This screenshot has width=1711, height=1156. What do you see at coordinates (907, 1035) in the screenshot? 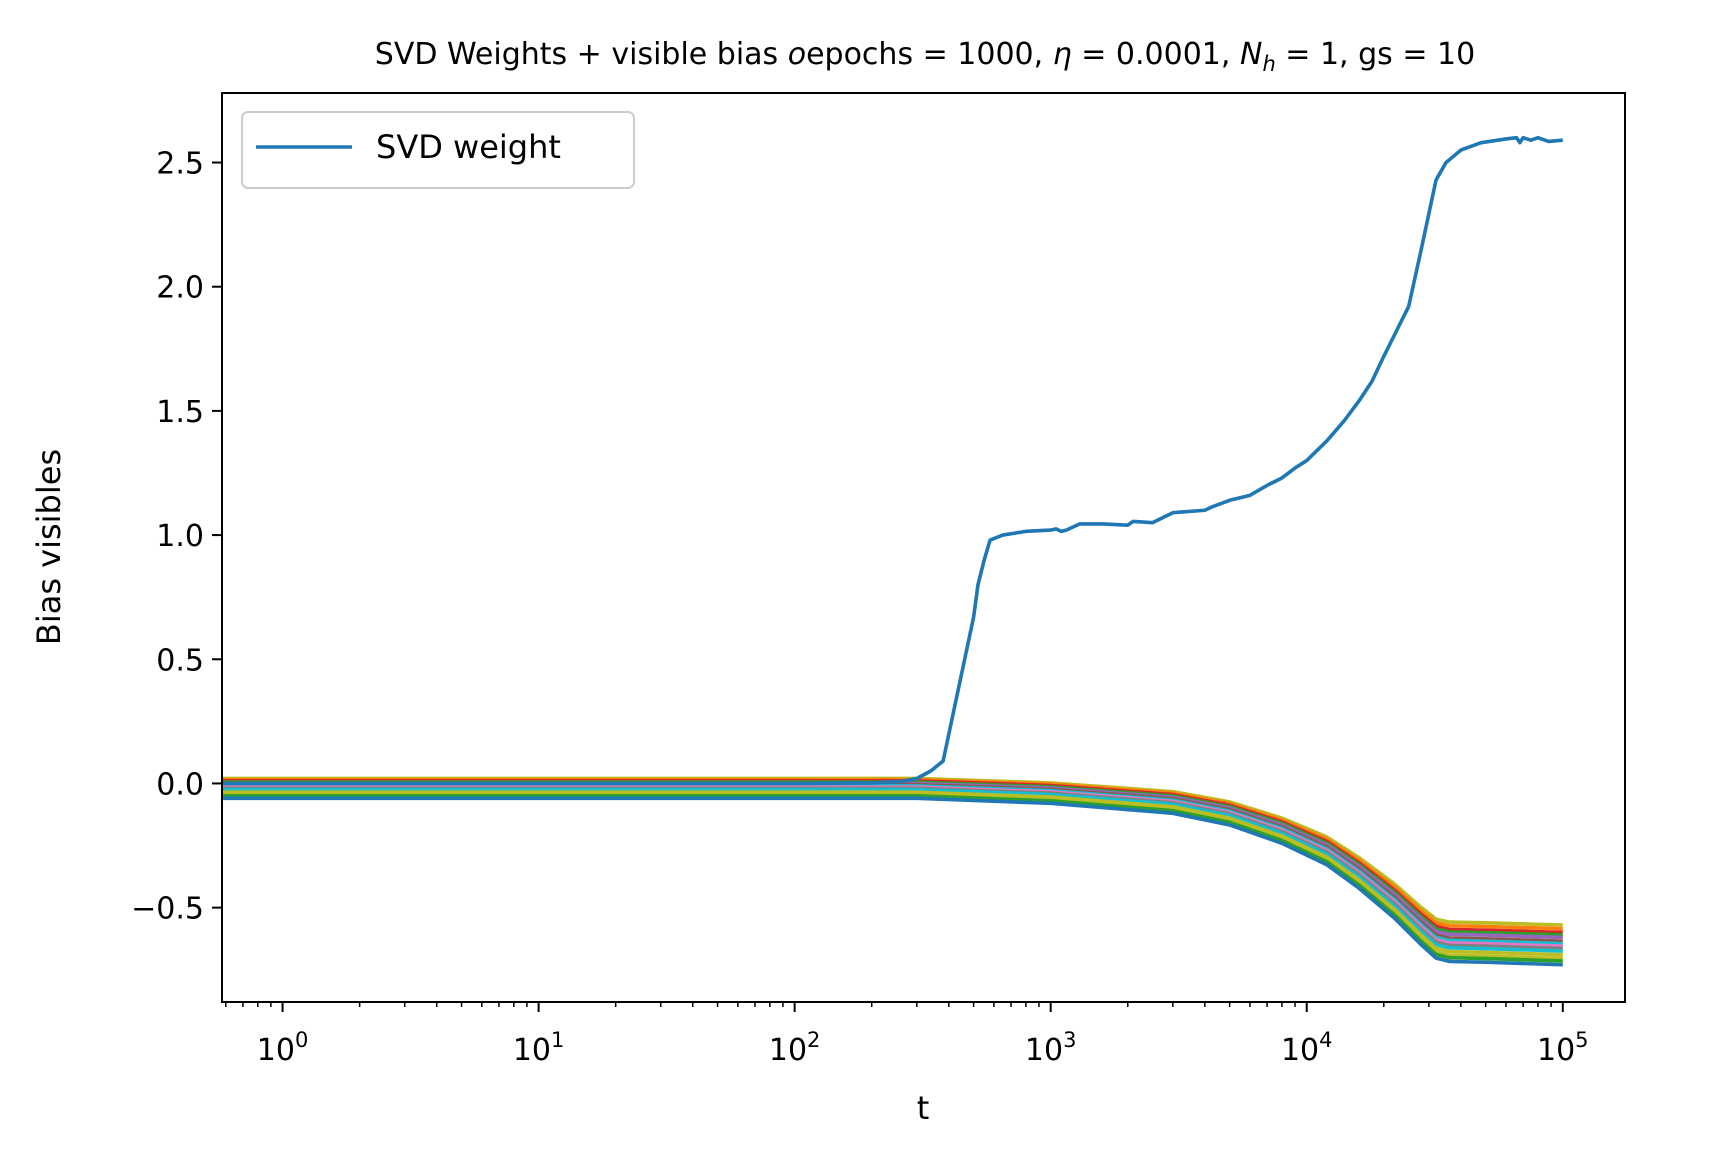
I see `x-axis: 10⁰ 10¹ 10² 10³ 10⁴ 10⁵` at bounding box center [907, 1035].